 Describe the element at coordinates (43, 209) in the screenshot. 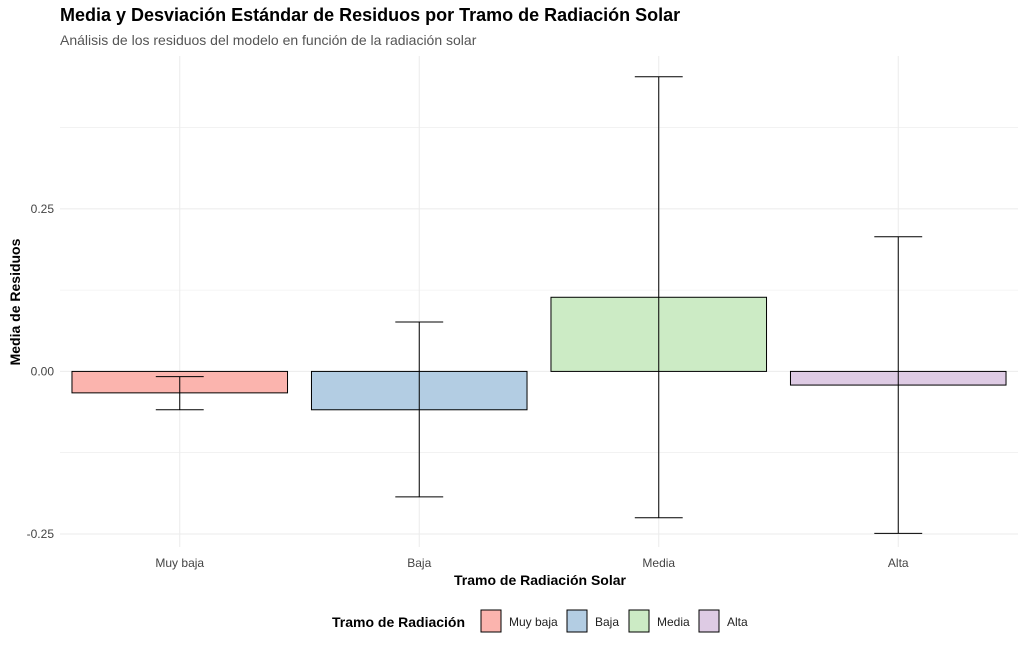

I see `y-tick-label: 0.25` at that location.